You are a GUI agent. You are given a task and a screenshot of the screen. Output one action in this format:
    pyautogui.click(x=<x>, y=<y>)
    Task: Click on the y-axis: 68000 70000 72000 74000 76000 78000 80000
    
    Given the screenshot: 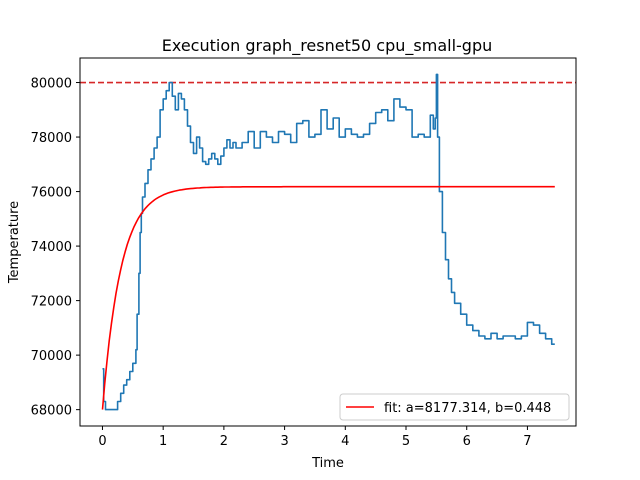 What is the action you would take?
    pyautogui.click(x=55, y=248)
    